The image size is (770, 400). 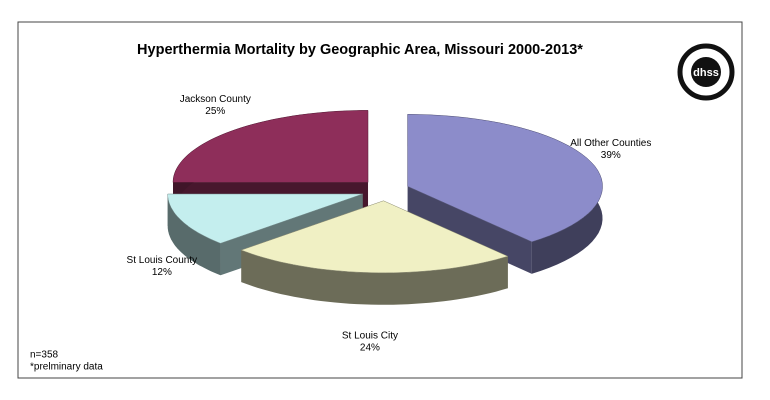 I want to click on logo-text: dhss, so click(x=706, y=73).